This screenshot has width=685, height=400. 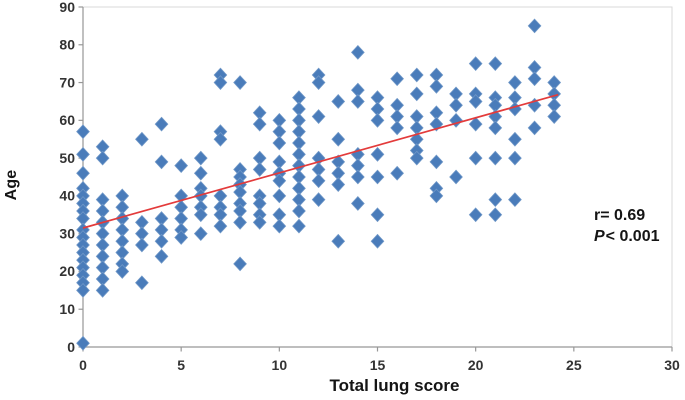 What do you see at coordinates (280, 365) in the screenshot?
I see `x-tick-label: 10` at bounding box center [280, 365].